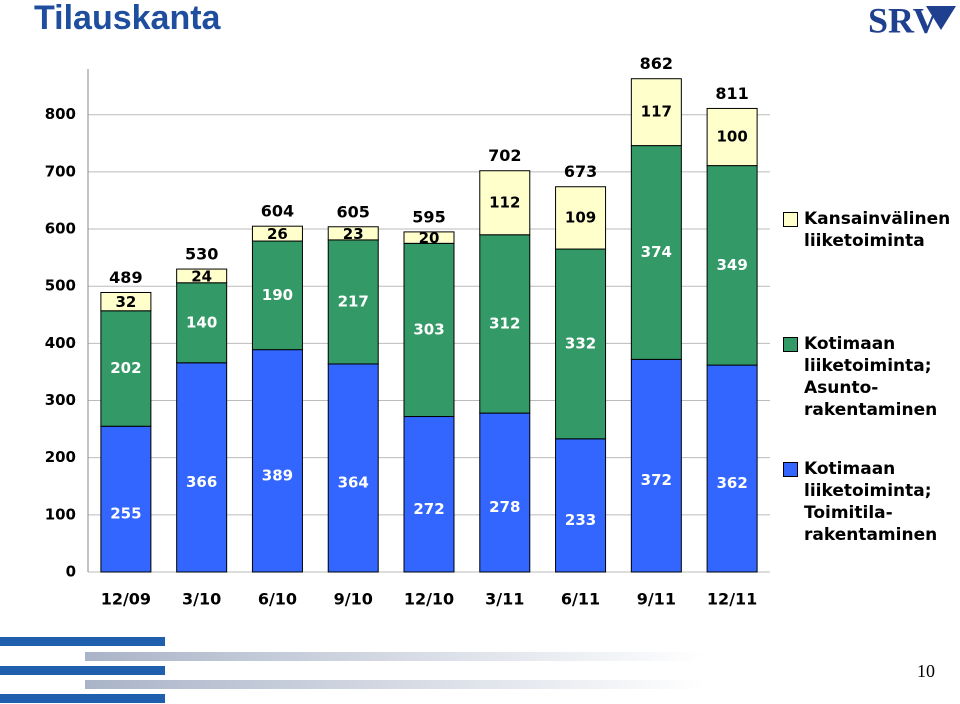  I want to click on y-tick-label: 300, so click(60, 400).